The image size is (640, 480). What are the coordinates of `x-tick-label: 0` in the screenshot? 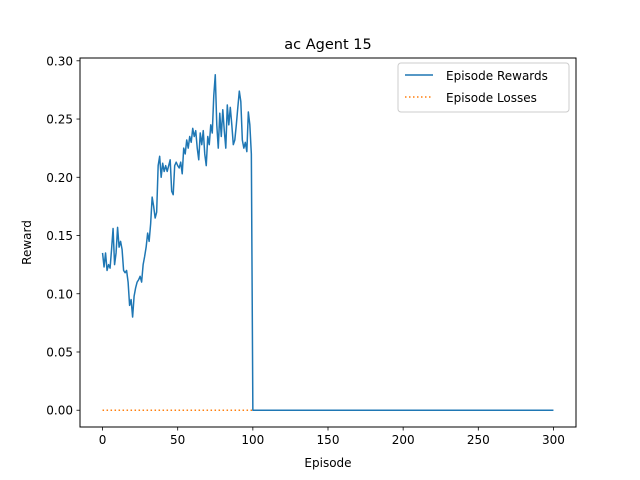 It's located at (103, 440).